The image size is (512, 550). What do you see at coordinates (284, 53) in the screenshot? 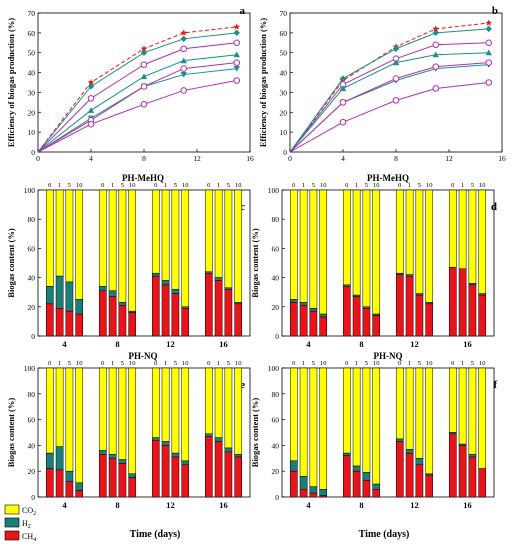
I see `y-tick-label: 50` at bounding box center [284, 53].